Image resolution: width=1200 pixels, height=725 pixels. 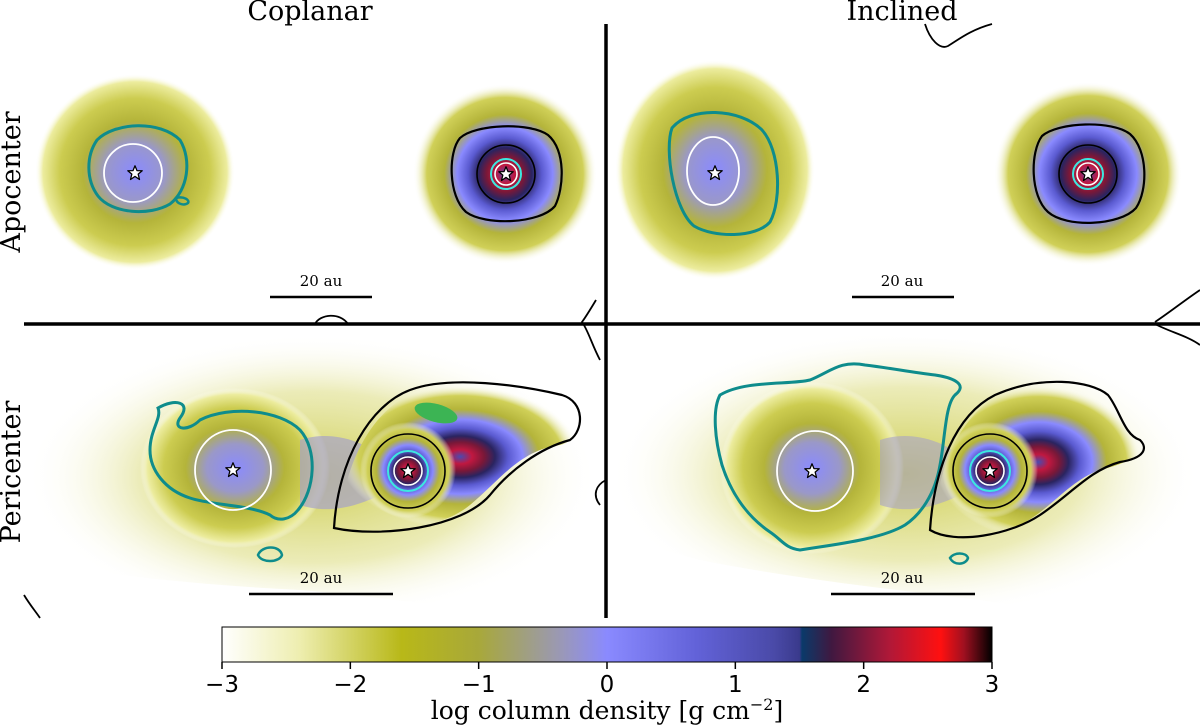 I want to click on colorbar: −3 −2 −1 0 1 2 3 log column density [g cm−2], so click(x=602, y=675).